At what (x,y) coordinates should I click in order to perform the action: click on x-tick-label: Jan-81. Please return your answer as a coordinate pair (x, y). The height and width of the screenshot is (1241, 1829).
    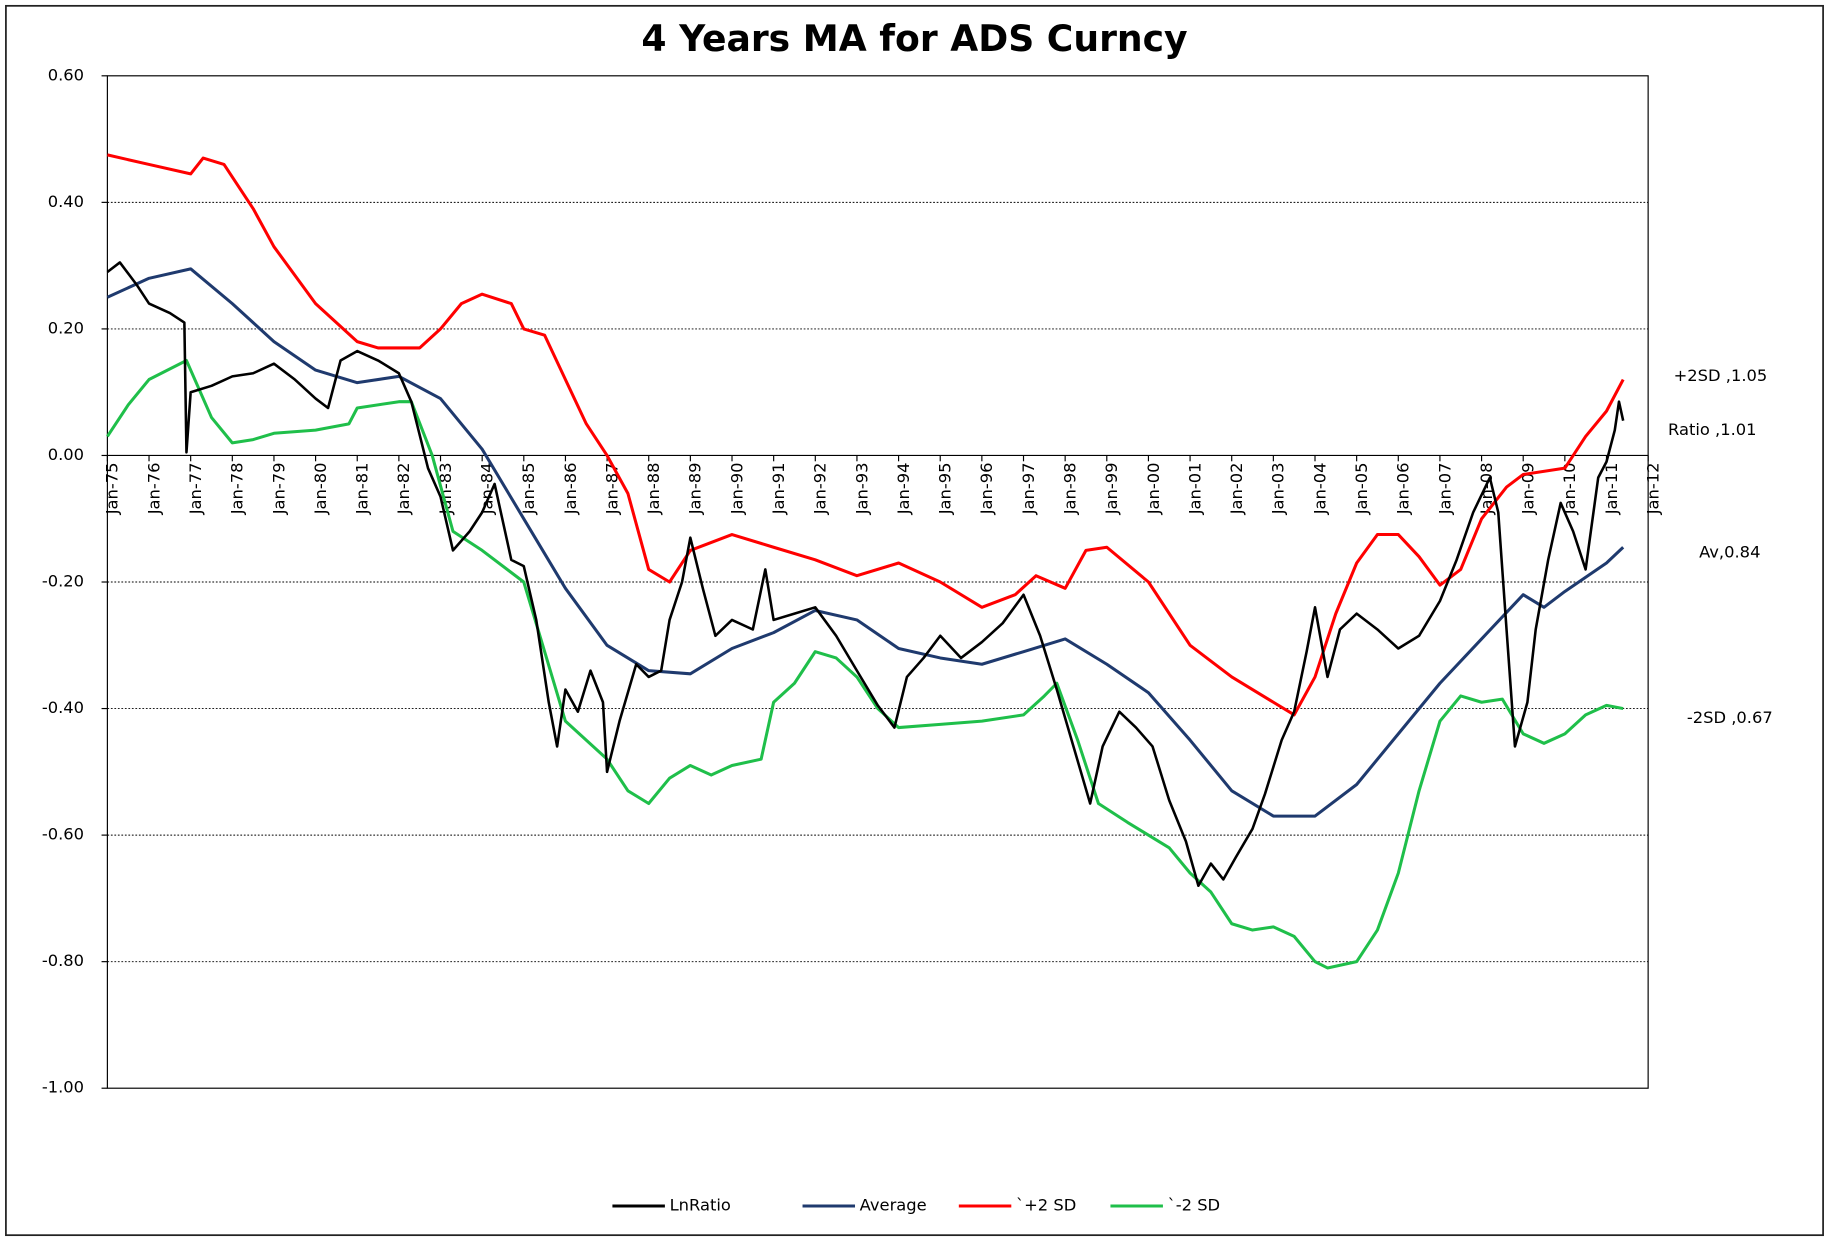
    Looking at the image, I should click on (362, 488).